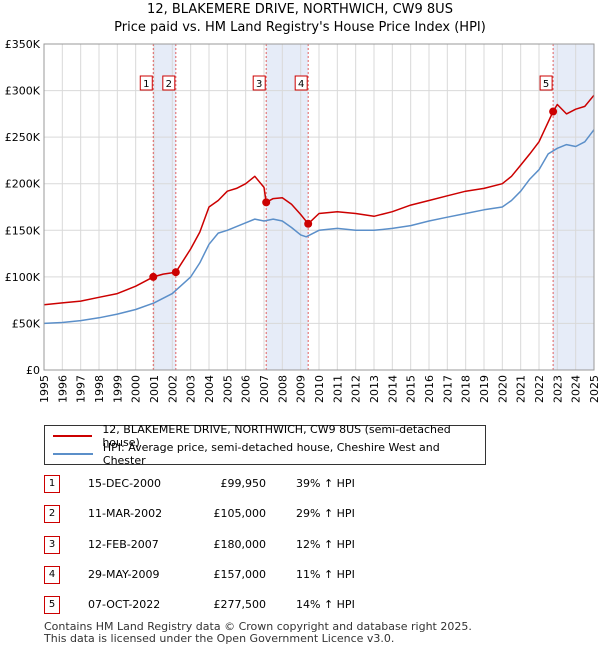 The width and height of the screenshot is (600, 650). Describe the element at coordinates (502, 389) in the screenshot. I see `x-tick-label: 2020` at that location.